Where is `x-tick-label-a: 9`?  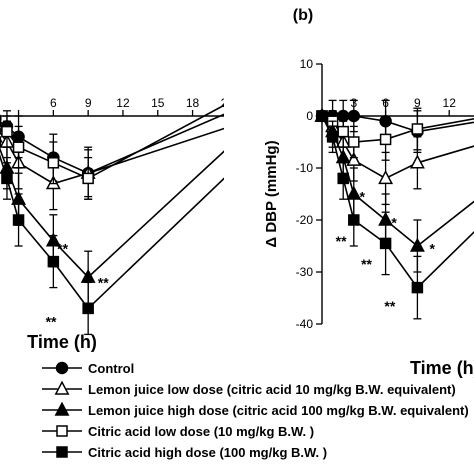
x-tick-label-a: 9 is located at coordinates (88, 103).